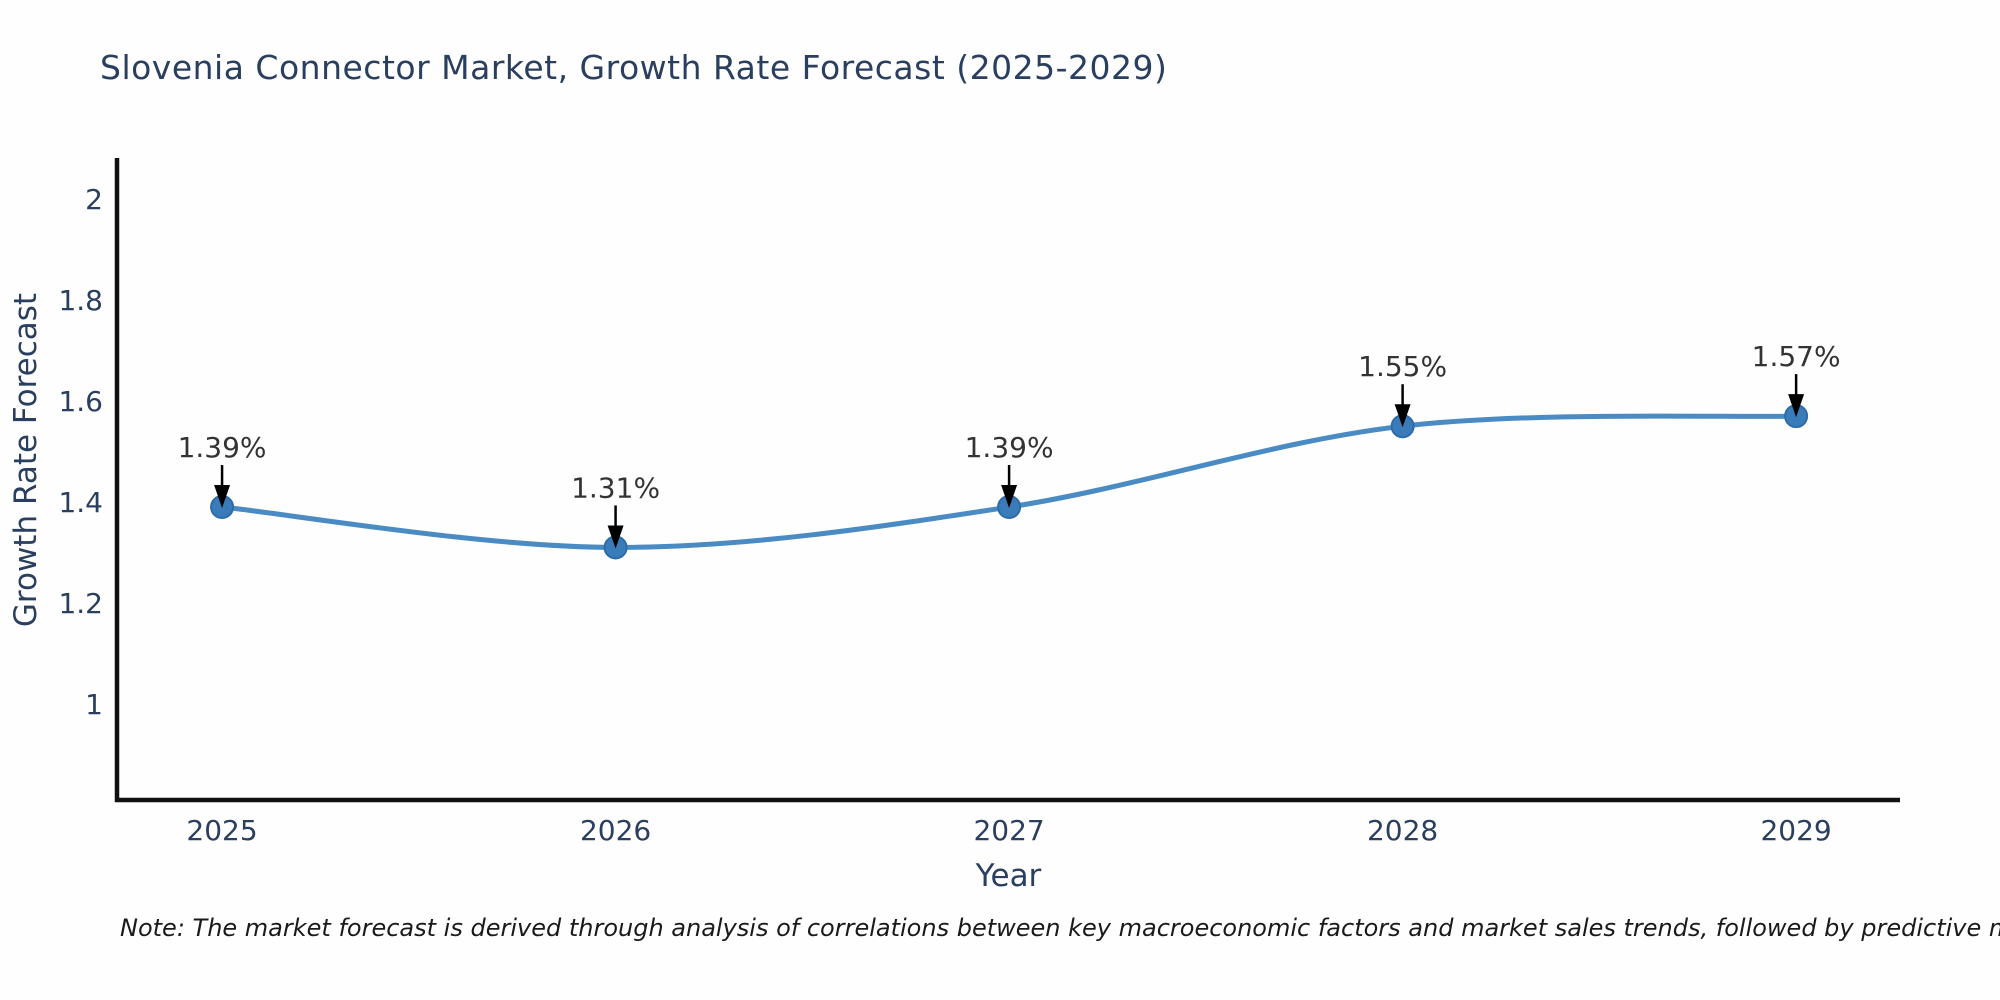 Image resolution: width=2000 pixels, height=1000 pixels. What do you see at coordinates (615, 487) in the screenshot?
I see `data-point-label-2026: 1.31%` at bounding box center [615, 487].